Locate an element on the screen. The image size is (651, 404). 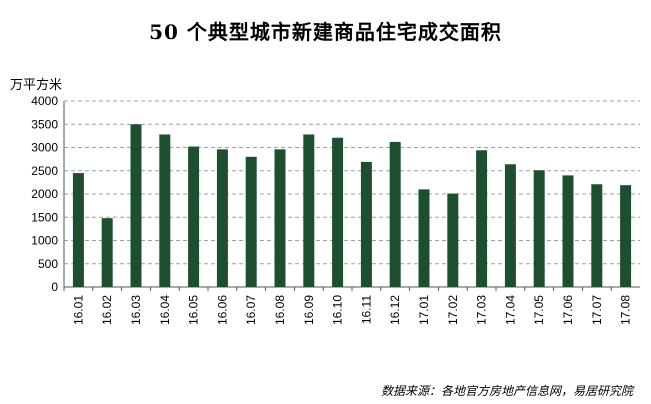
y-tick-label: 3000 is located at coordinates (44, 148).